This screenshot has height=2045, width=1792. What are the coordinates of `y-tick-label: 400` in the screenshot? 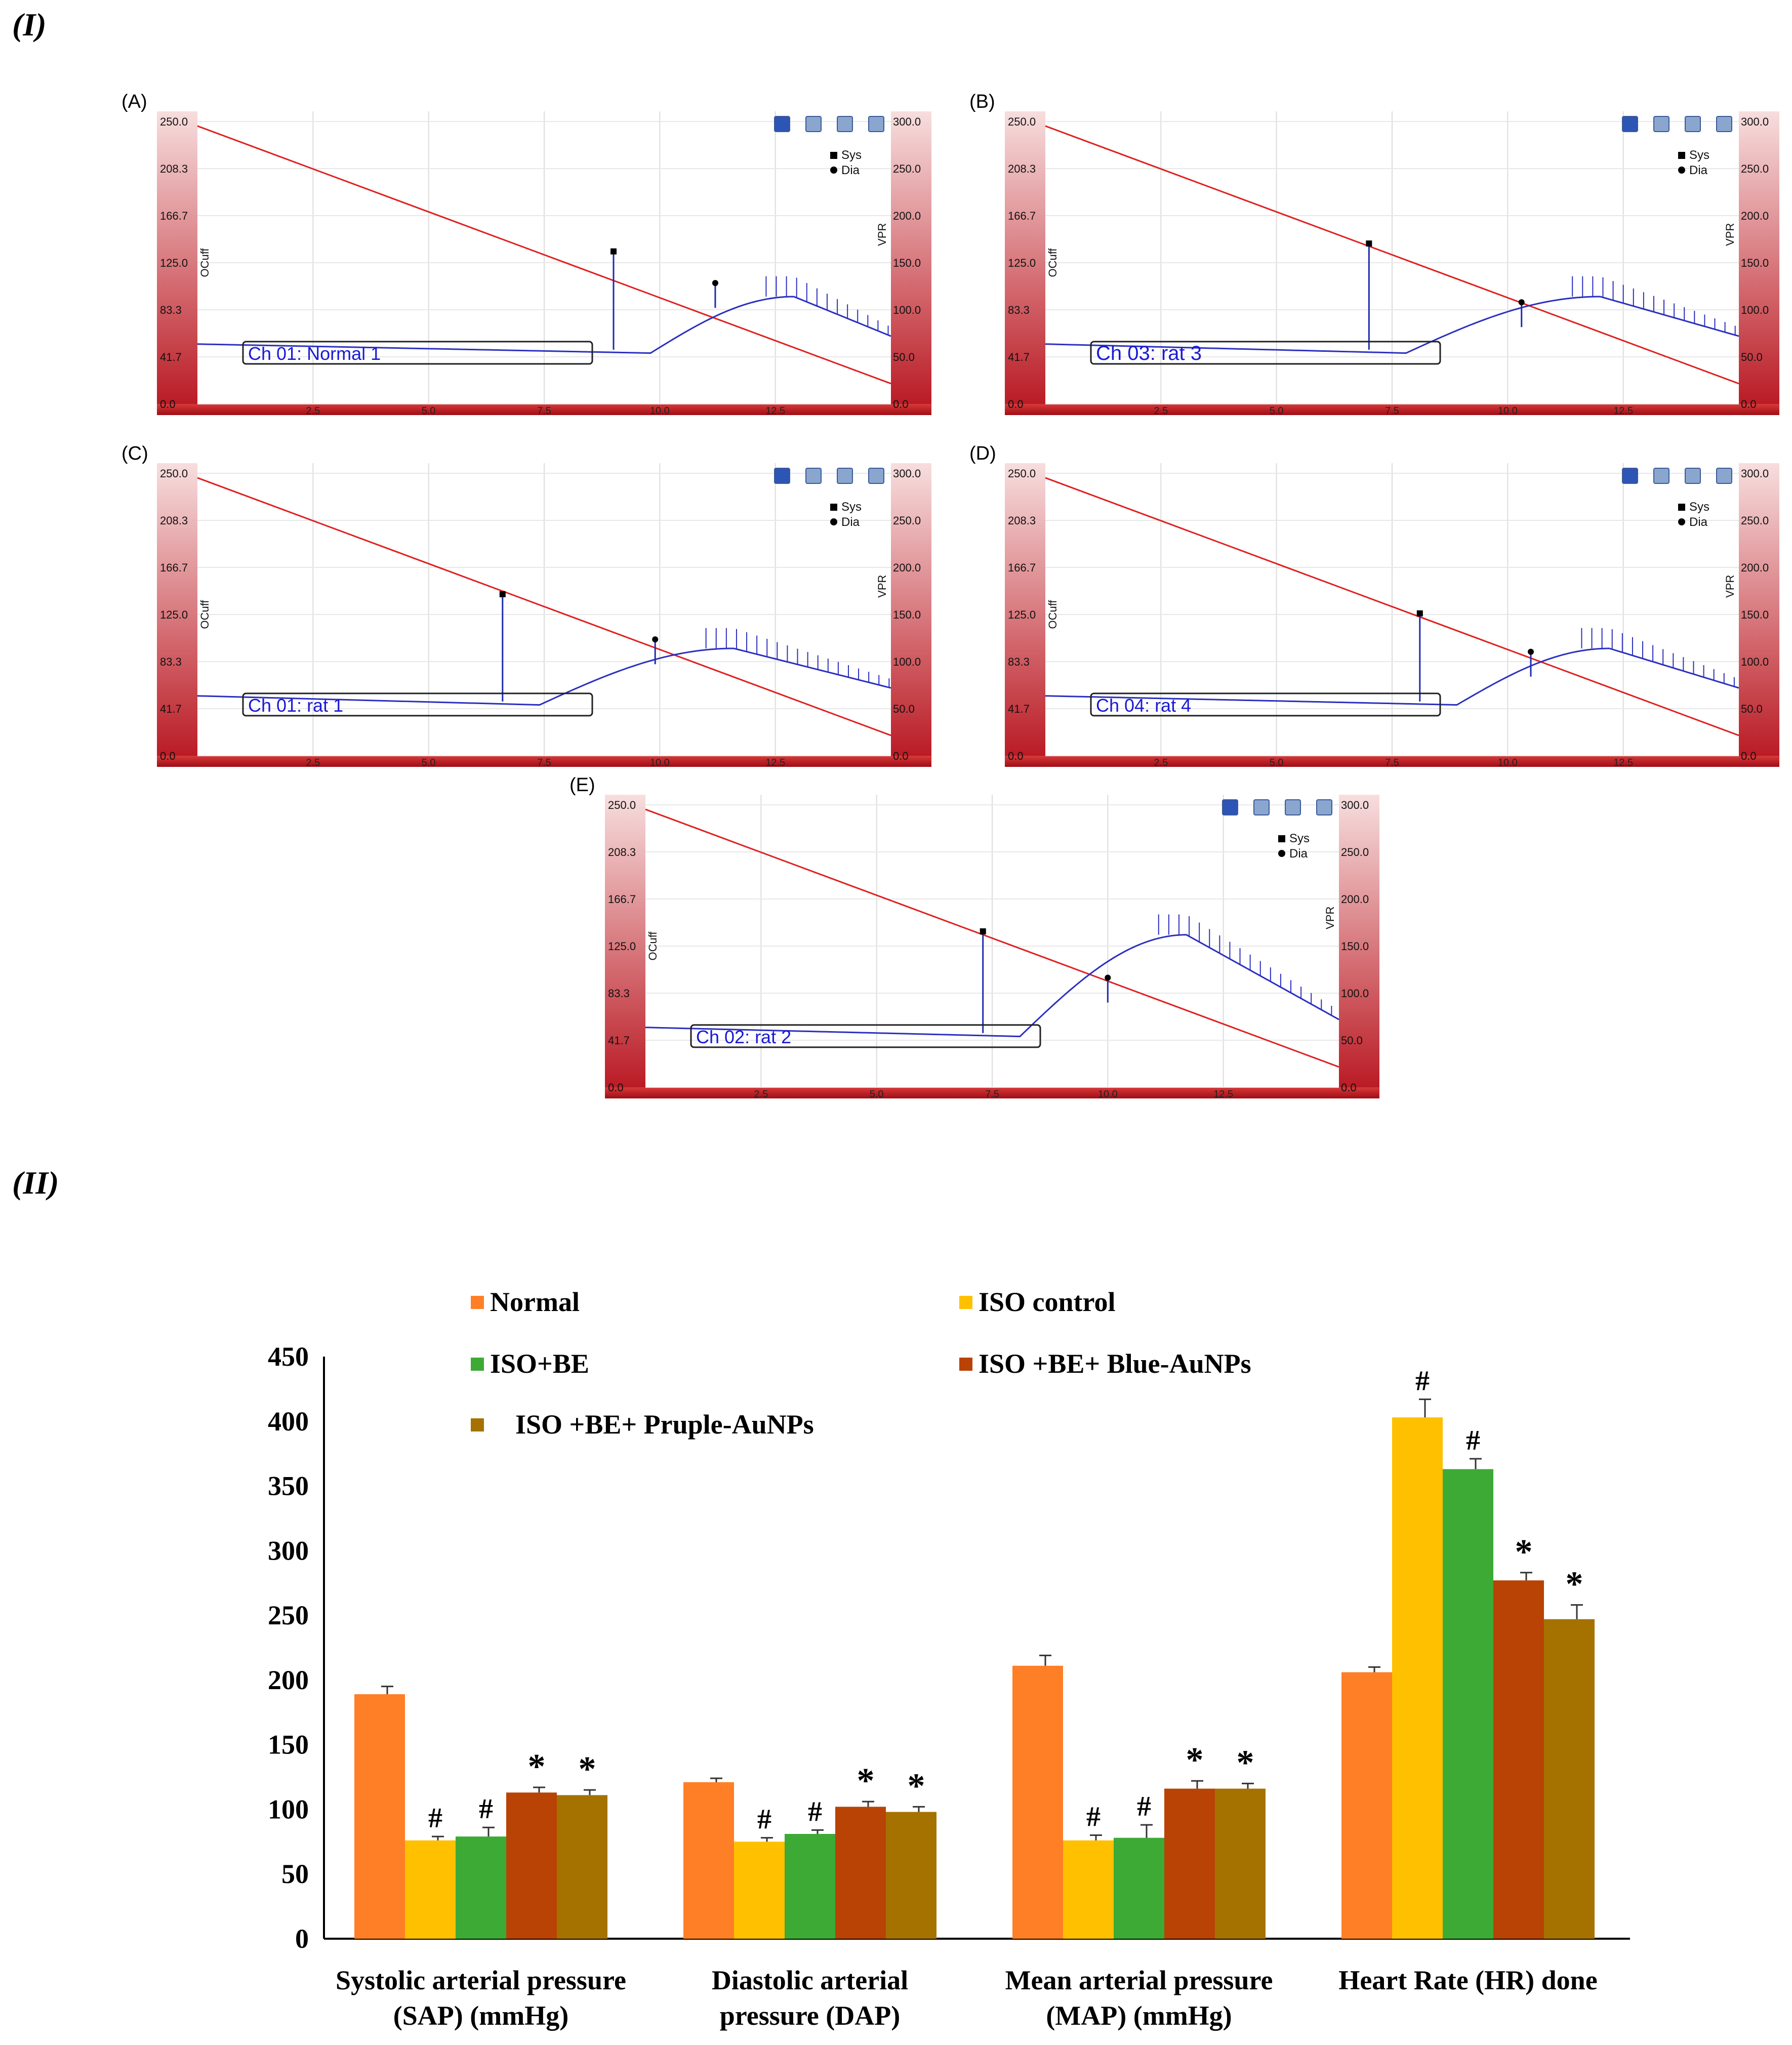 It's located at (288, 1421).